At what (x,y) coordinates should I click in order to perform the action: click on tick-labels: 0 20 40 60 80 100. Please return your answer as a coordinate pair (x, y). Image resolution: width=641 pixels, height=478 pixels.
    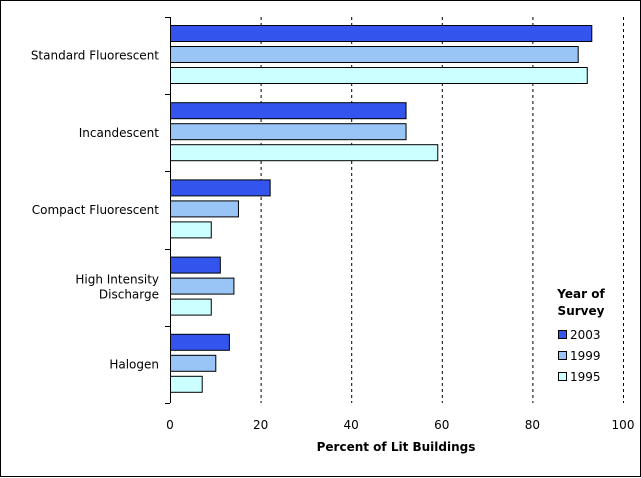
    Looking at the image, I should click on (400, 425).